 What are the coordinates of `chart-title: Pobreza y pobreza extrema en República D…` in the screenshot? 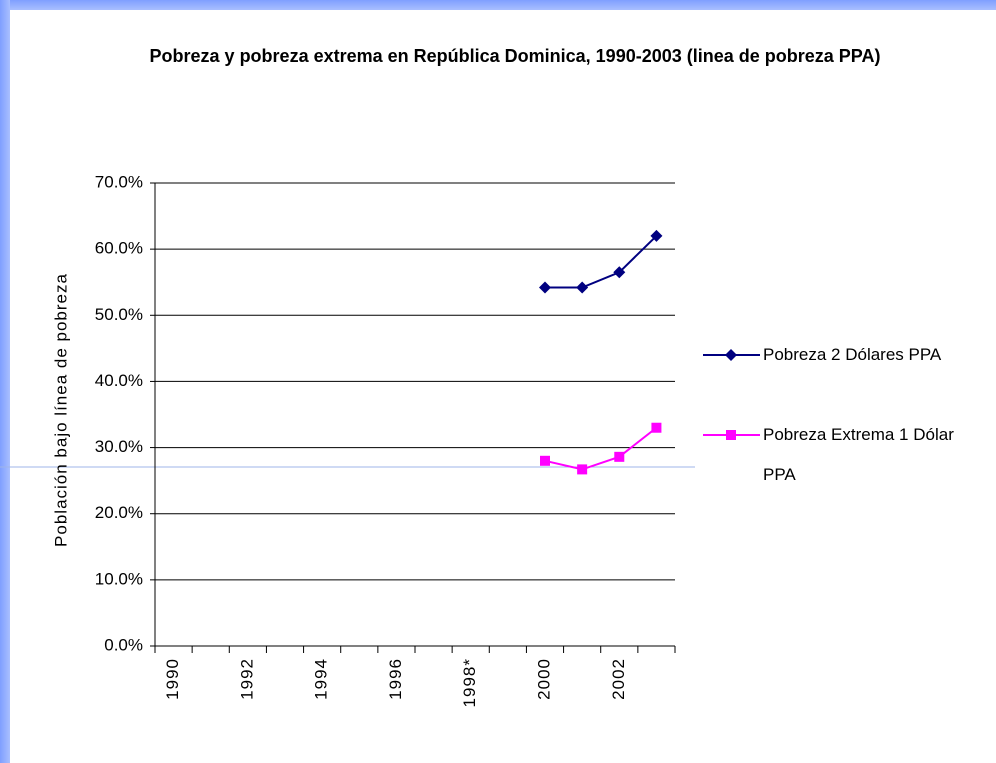 It's located at (515, 56).